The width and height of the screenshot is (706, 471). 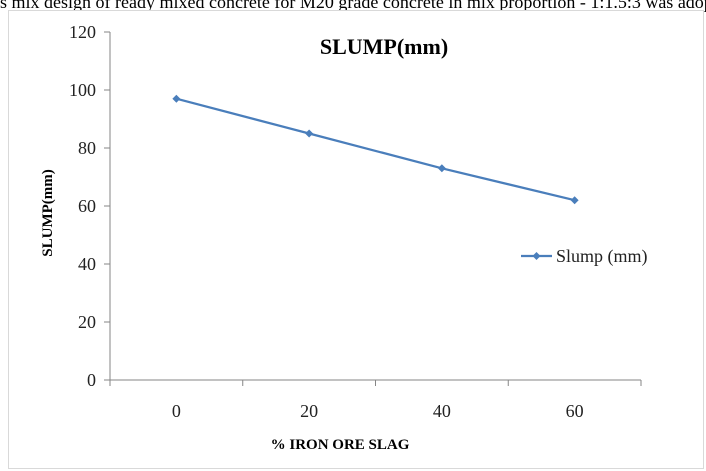 I want to click on x-axis-label: % IRON ORE SLAG, so click(x=340, y=445).